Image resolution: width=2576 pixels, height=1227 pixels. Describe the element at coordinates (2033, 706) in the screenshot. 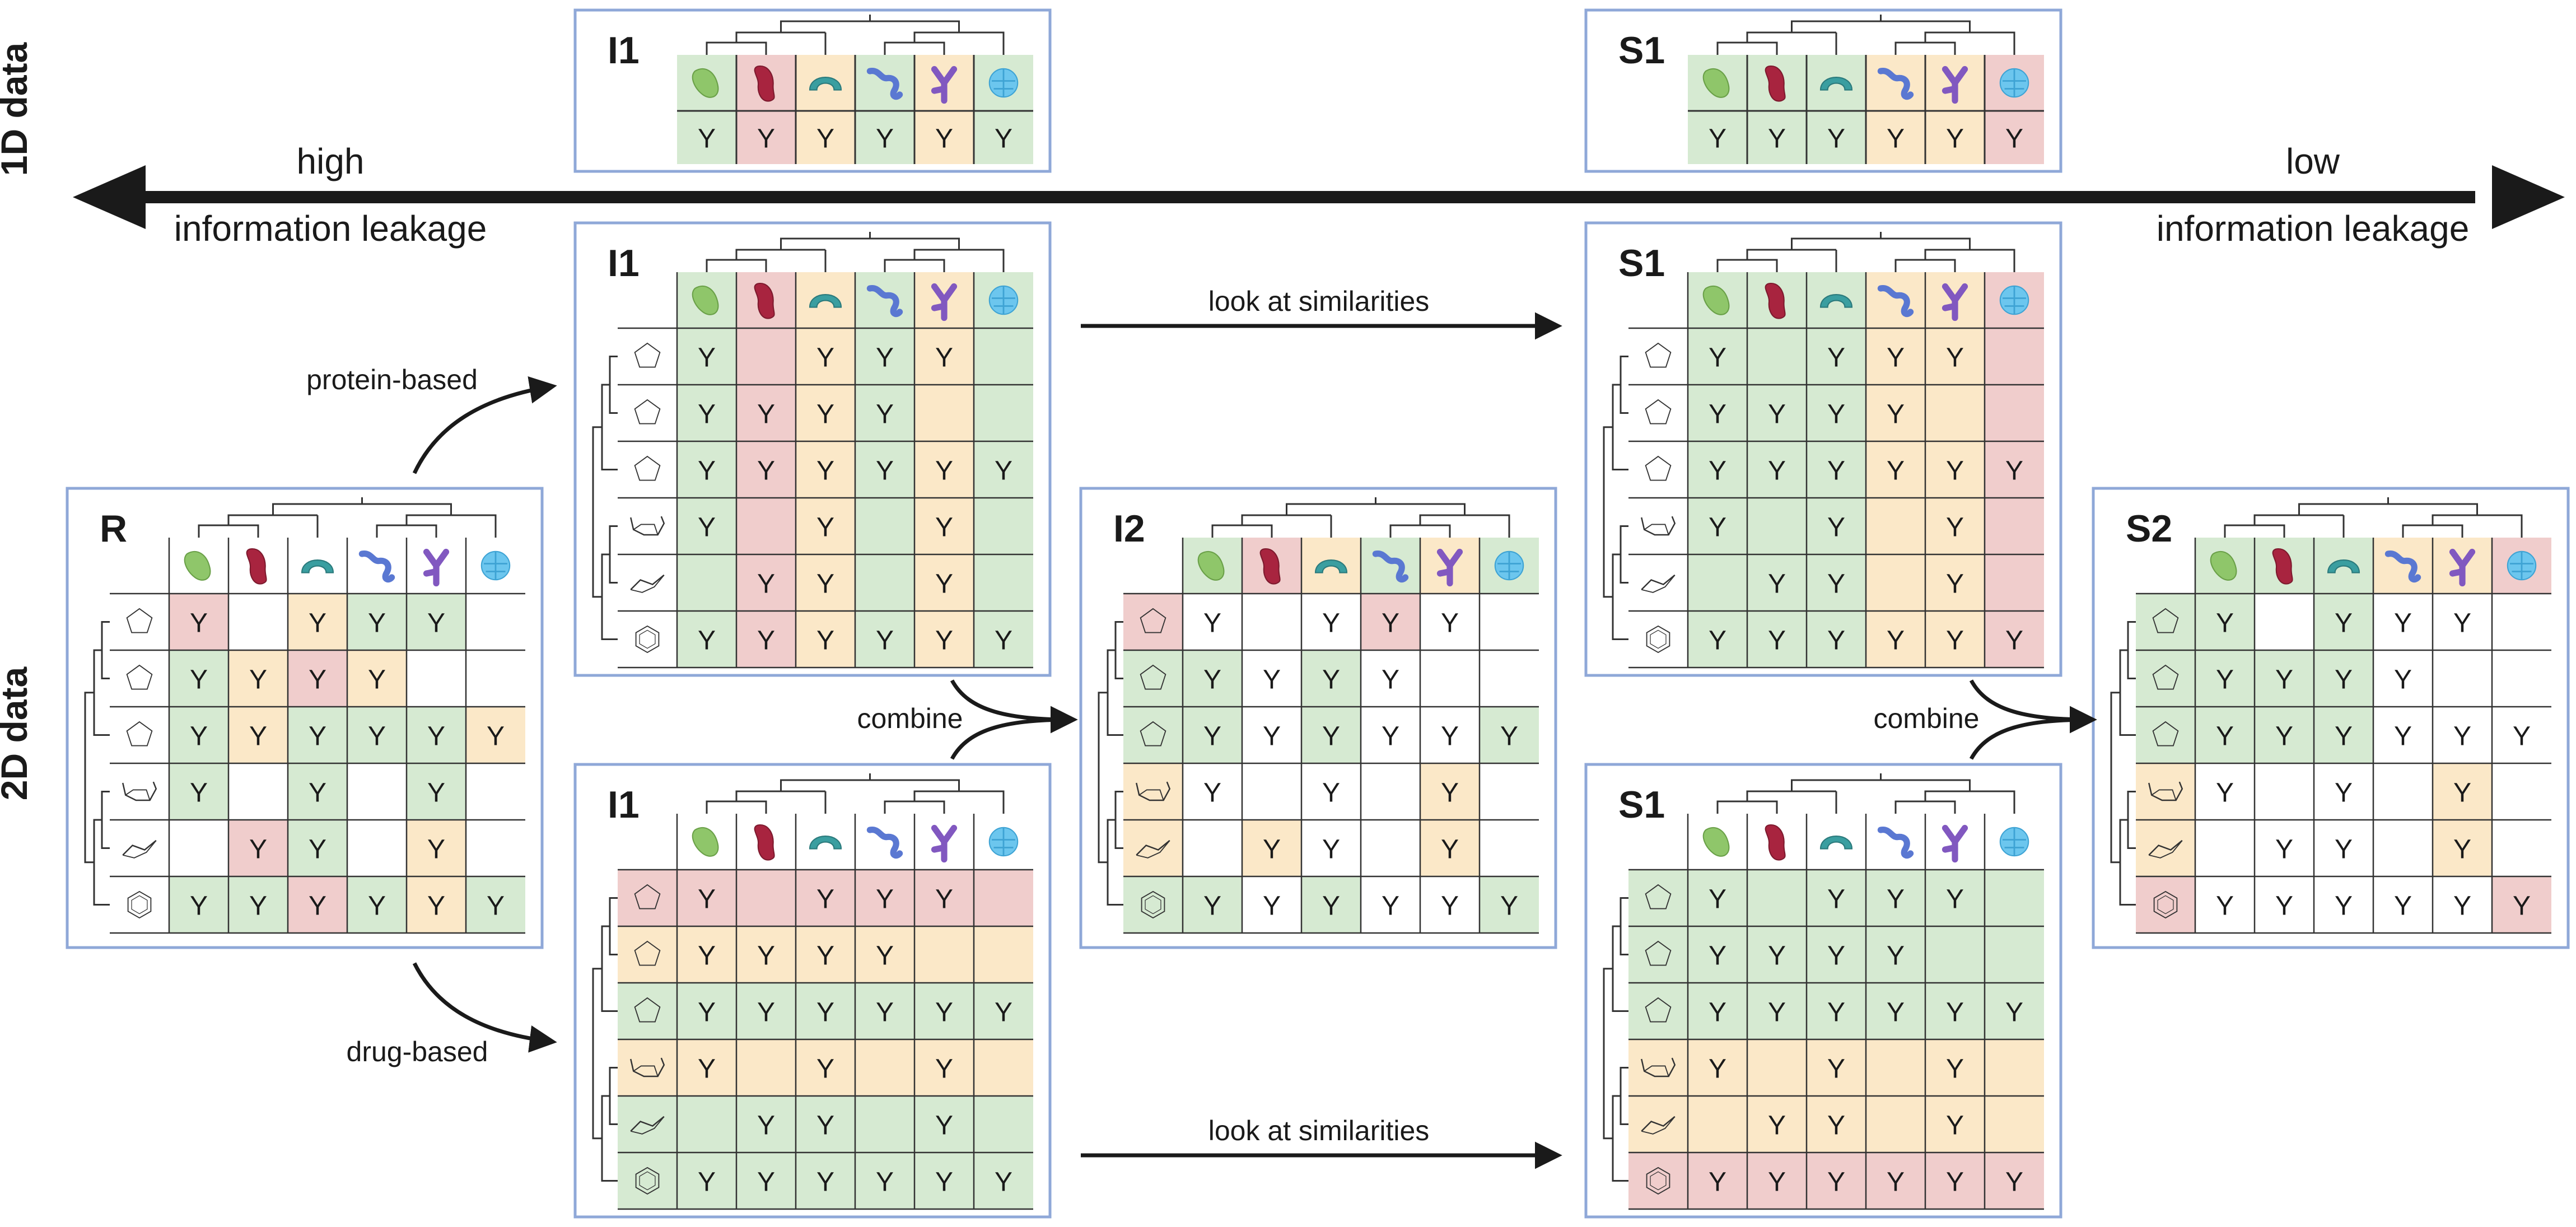

I see `combine-right-arrow-top` at that location.